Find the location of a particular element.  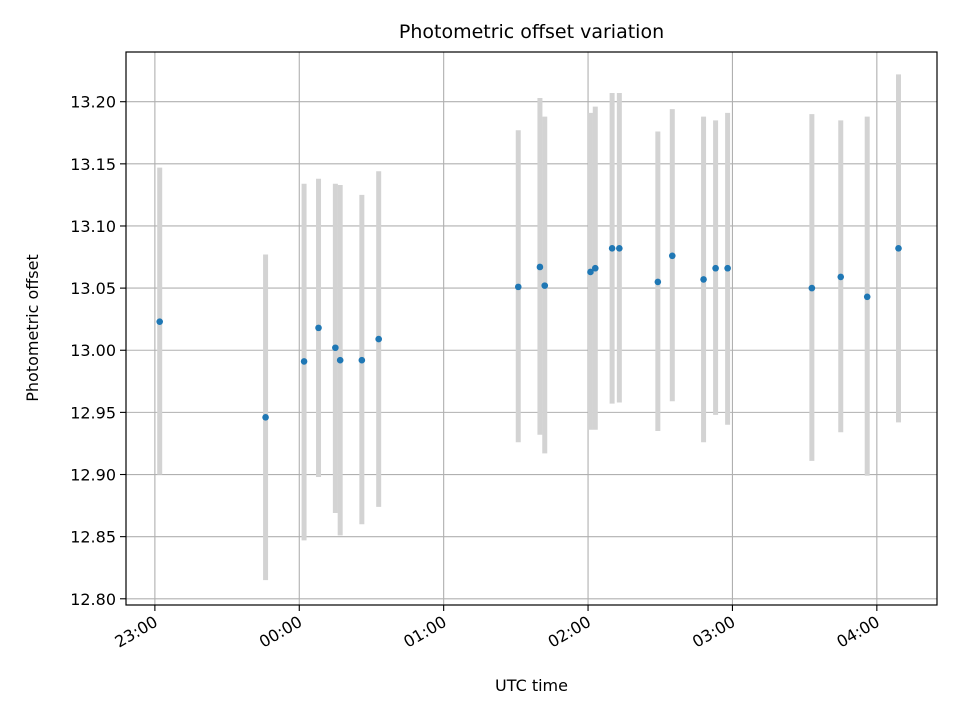

y-tick-label: 12.85 is located at coordinates (93, 537).